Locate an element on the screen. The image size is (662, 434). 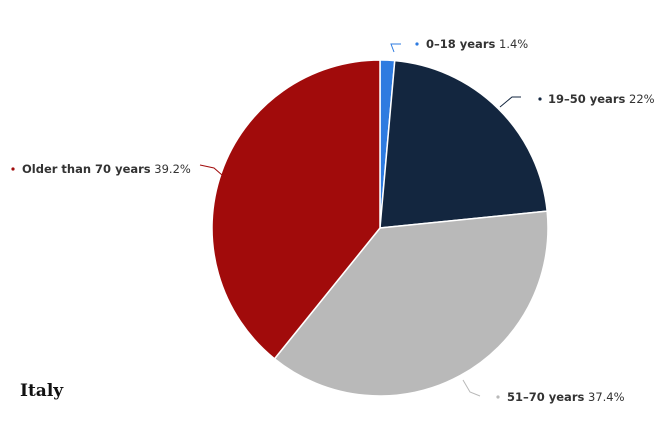
data-label-category: 0–18 years is located at coordinates (460, 44).